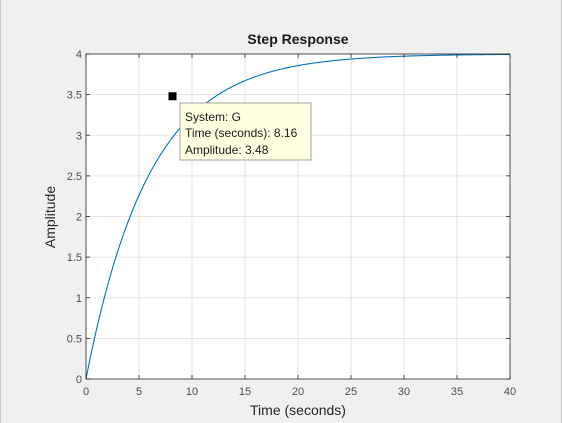 The width and height of the screenshot is (562, 423). What do you see at coordinates (172, 96) in the screenshot?
I see `data-tip-marker` at bounding box center [172, 96].